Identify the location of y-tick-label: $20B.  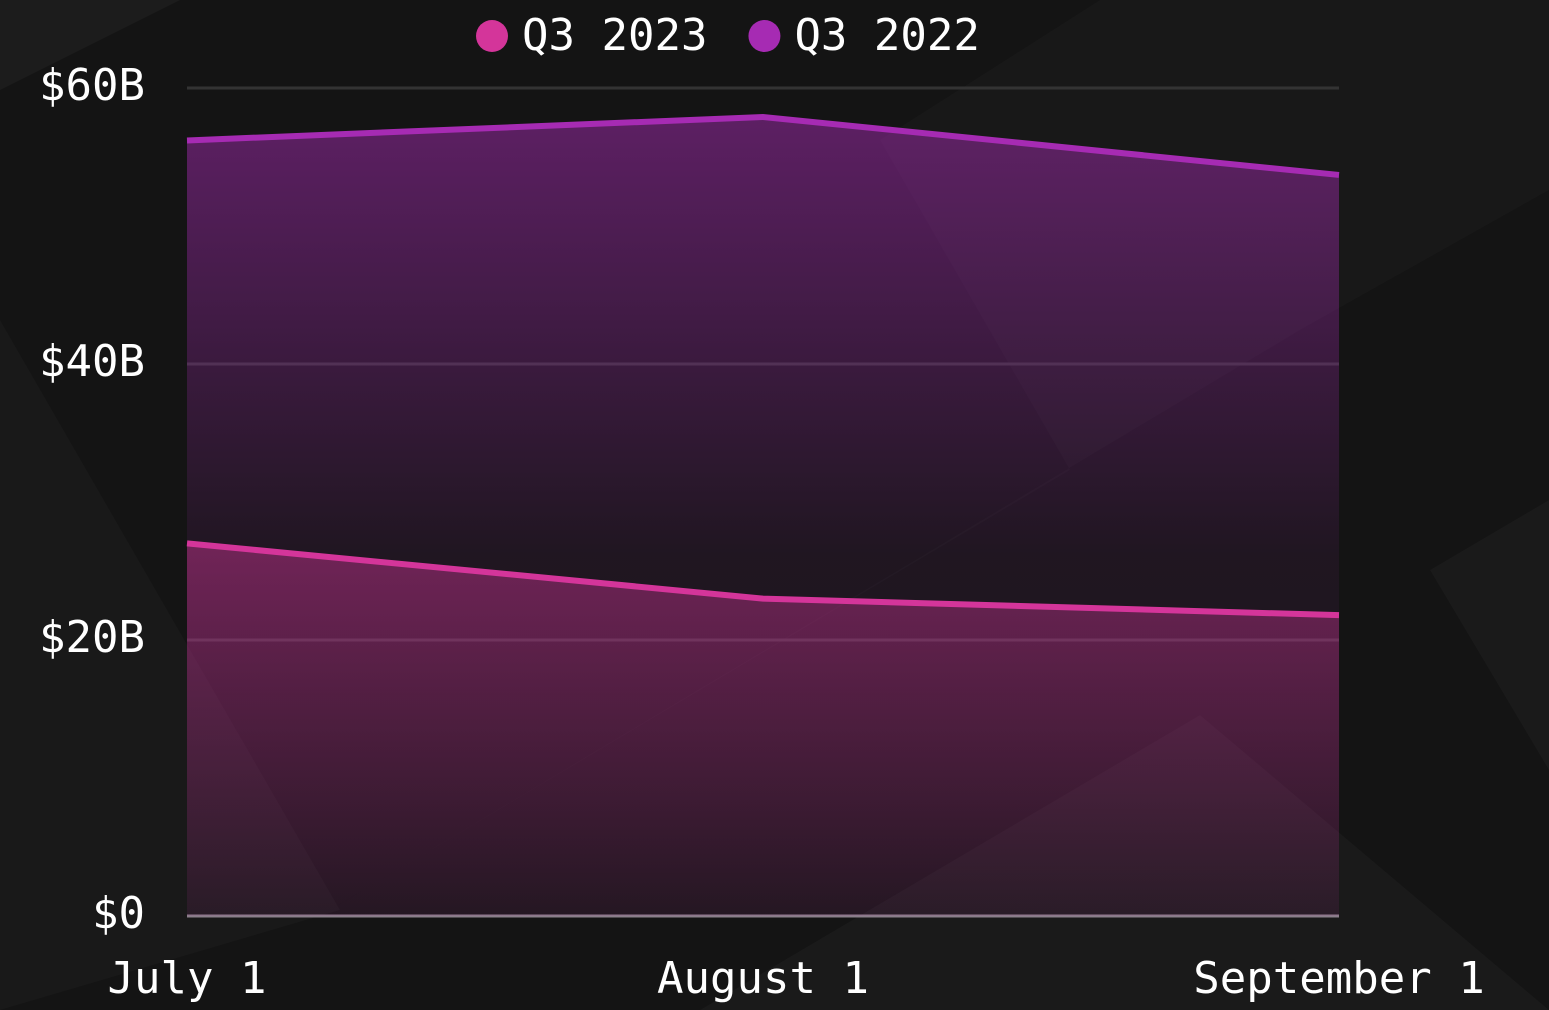
(92, 637).